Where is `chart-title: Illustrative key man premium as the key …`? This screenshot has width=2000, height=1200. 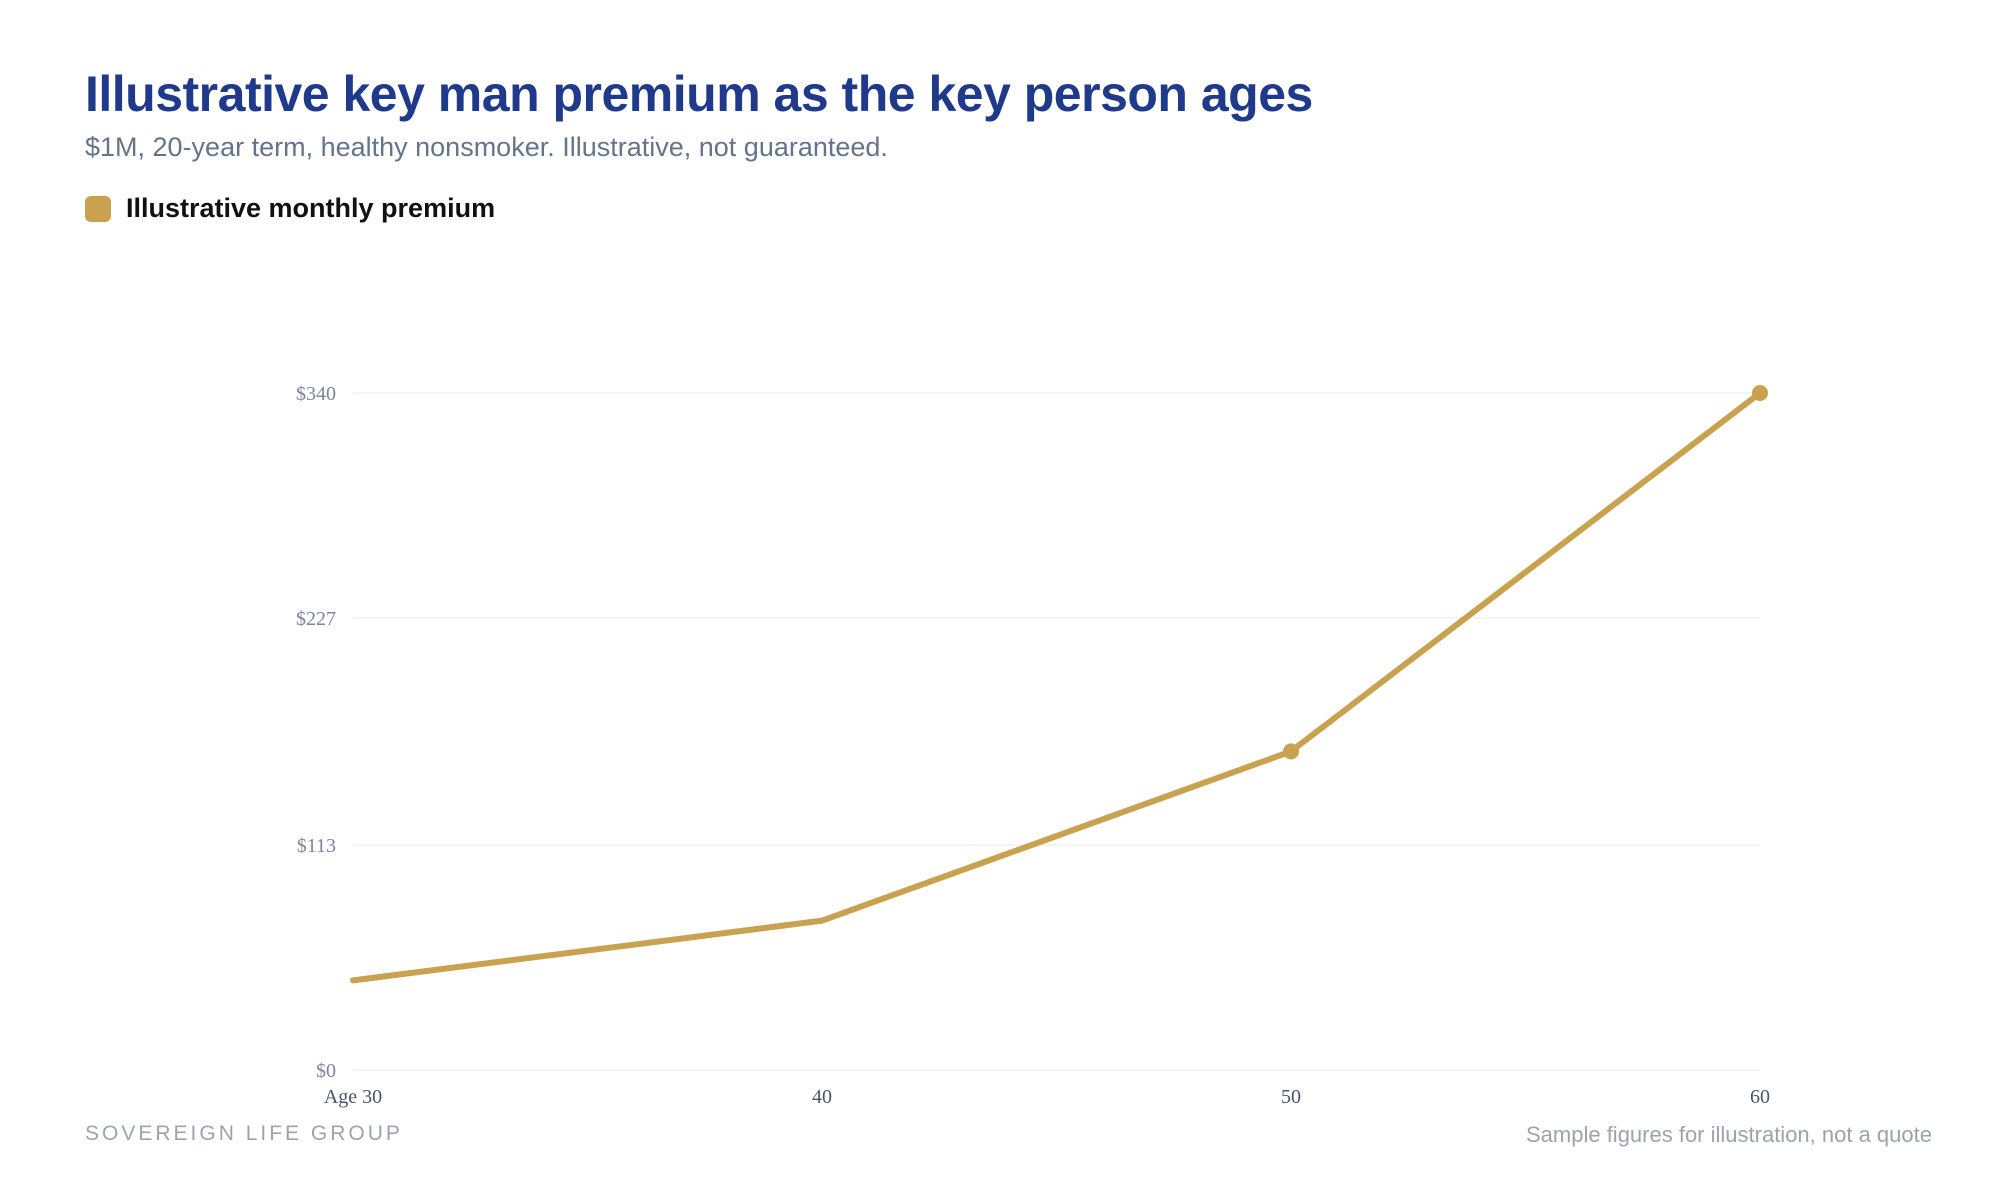 chart-title: Illustrative key man premium as the key … is located at coordinates (699, 94).